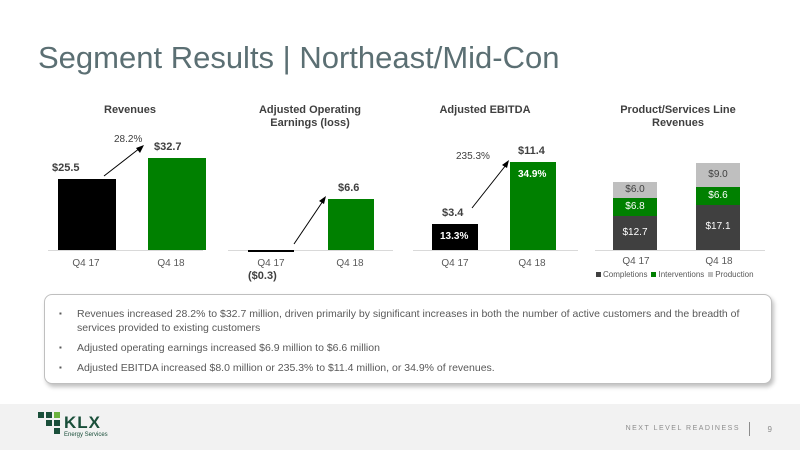 The height and width of the screenshot is (450, 800). I want to click on footer-divider, so click(749, 429).